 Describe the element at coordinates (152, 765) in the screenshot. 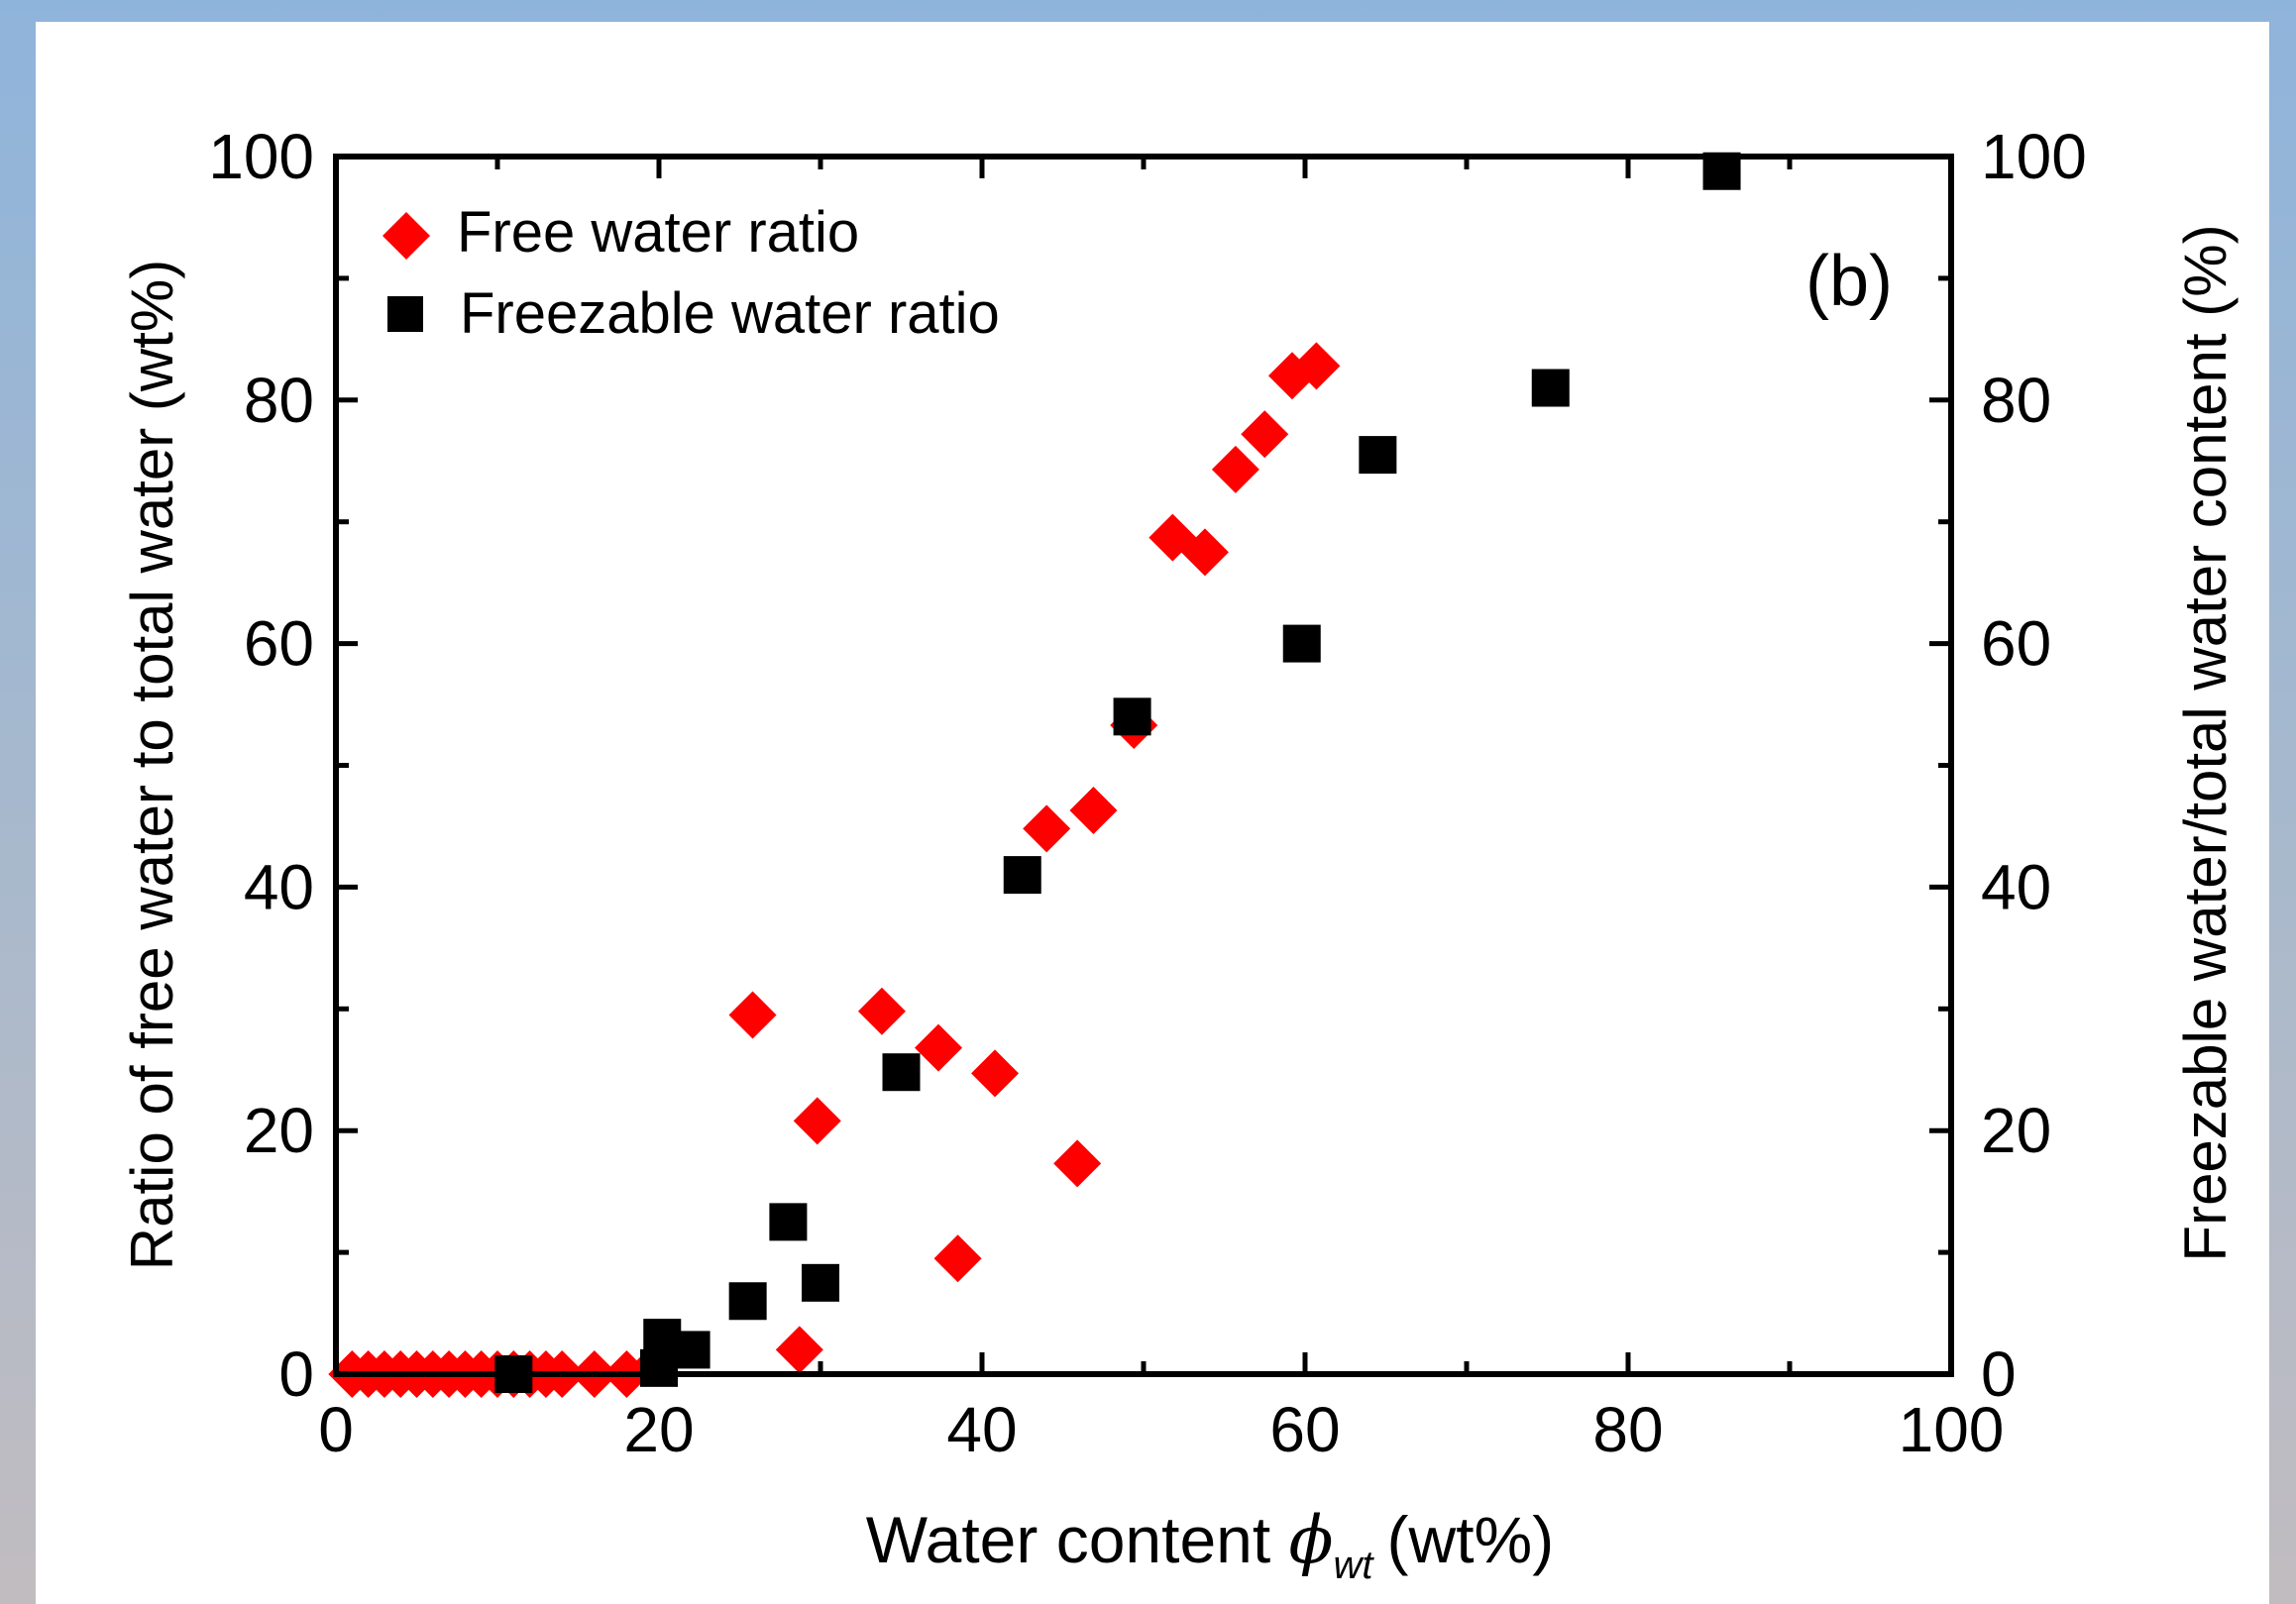

I see `y-axis-left-title: Ratio of free water to total water (wt%)` at that location.